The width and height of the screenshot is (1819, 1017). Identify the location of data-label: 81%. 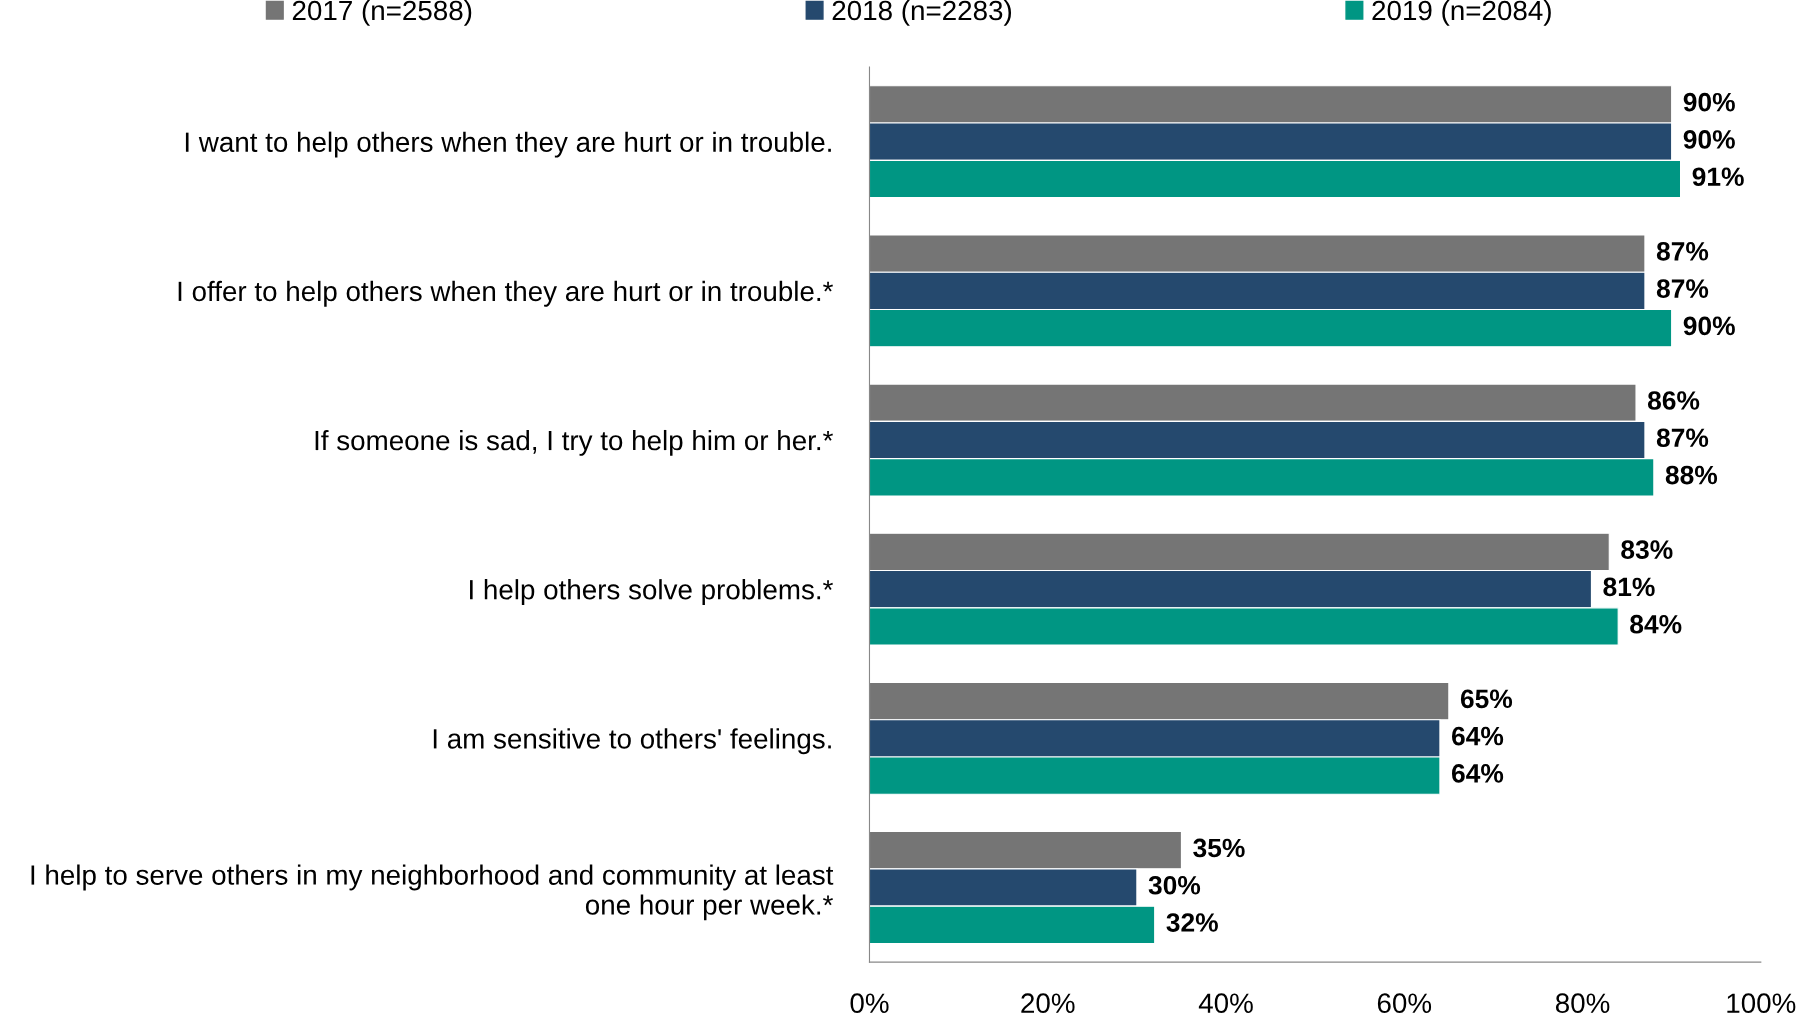
(1629, 587).